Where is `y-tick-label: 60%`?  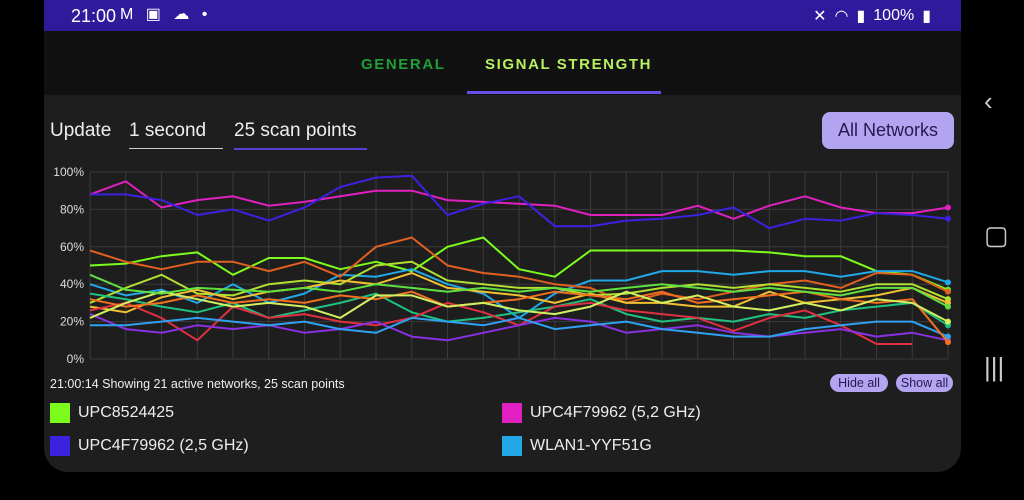
y-tick-label: 60% is located at coordinates (72, 247).